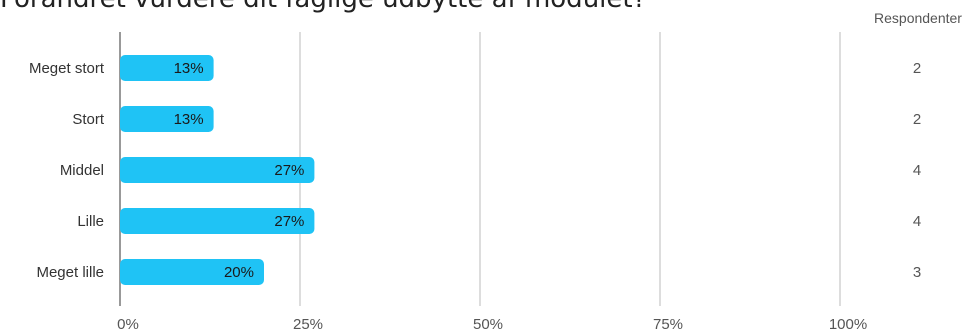 The height and width of the screenshot is (332, 975). I want to click on respondent-count: 3, so click(917, 272).